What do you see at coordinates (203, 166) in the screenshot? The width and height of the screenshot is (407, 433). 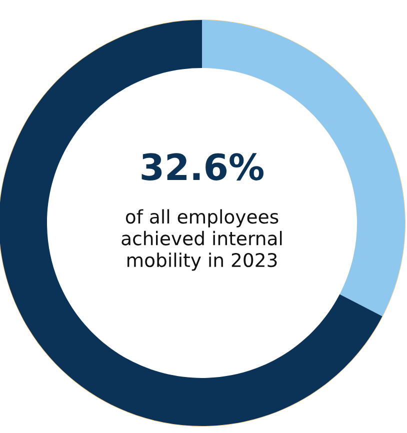 I see `text: 32.6%` at bounding box center [203, 166].